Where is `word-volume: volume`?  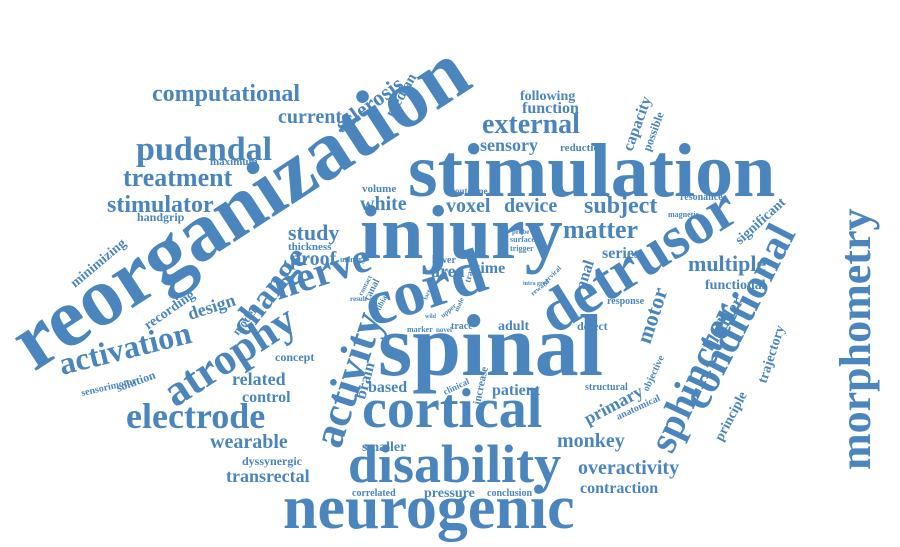
word-volume: volume is located at coordinates (379, 189).